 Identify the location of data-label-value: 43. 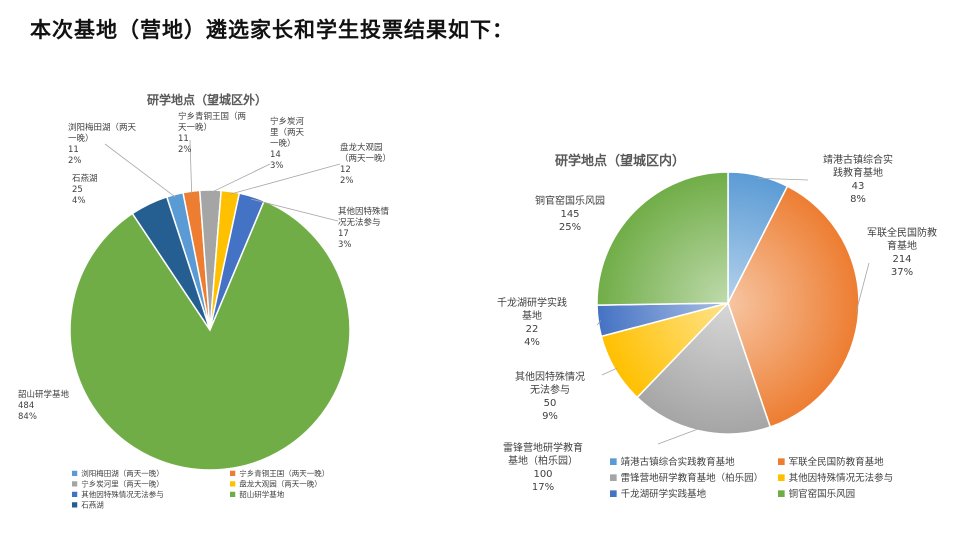
(858, 186).